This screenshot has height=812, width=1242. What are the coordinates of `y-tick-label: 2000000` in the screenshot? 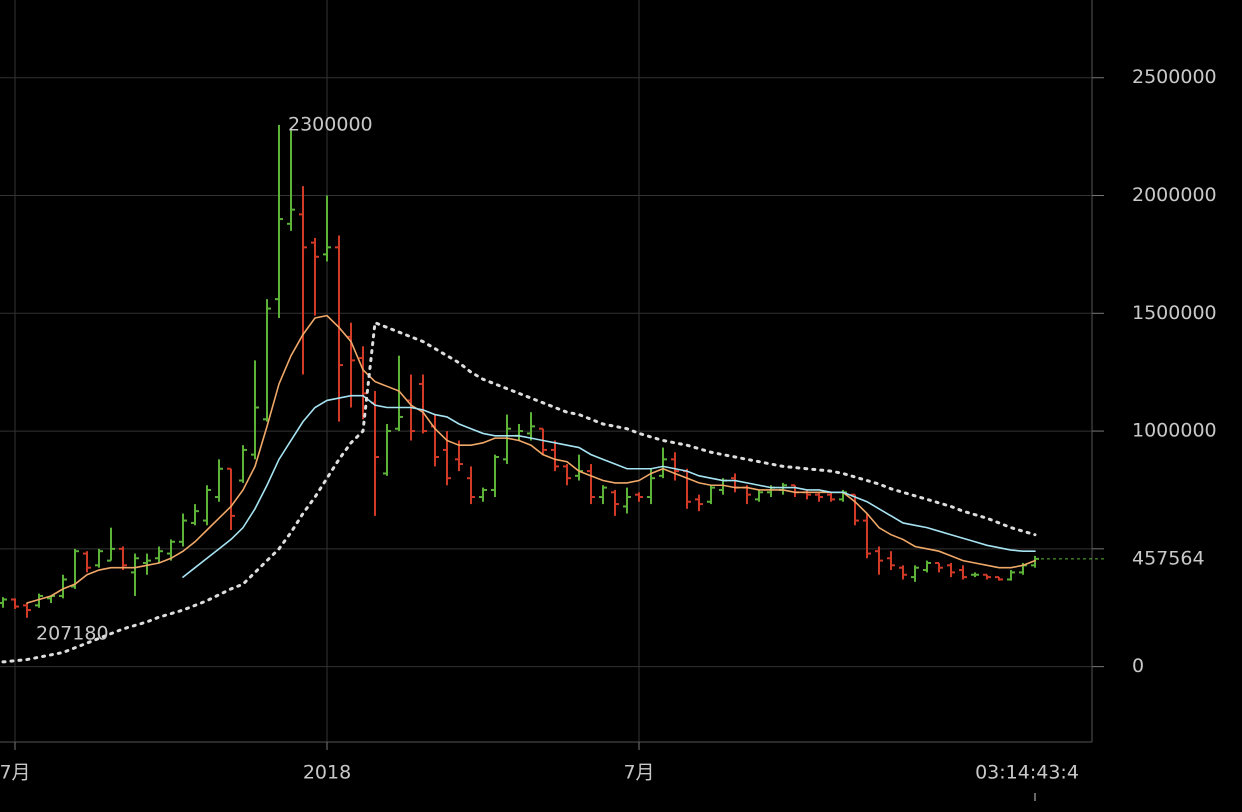 It's located at (1174, 195).